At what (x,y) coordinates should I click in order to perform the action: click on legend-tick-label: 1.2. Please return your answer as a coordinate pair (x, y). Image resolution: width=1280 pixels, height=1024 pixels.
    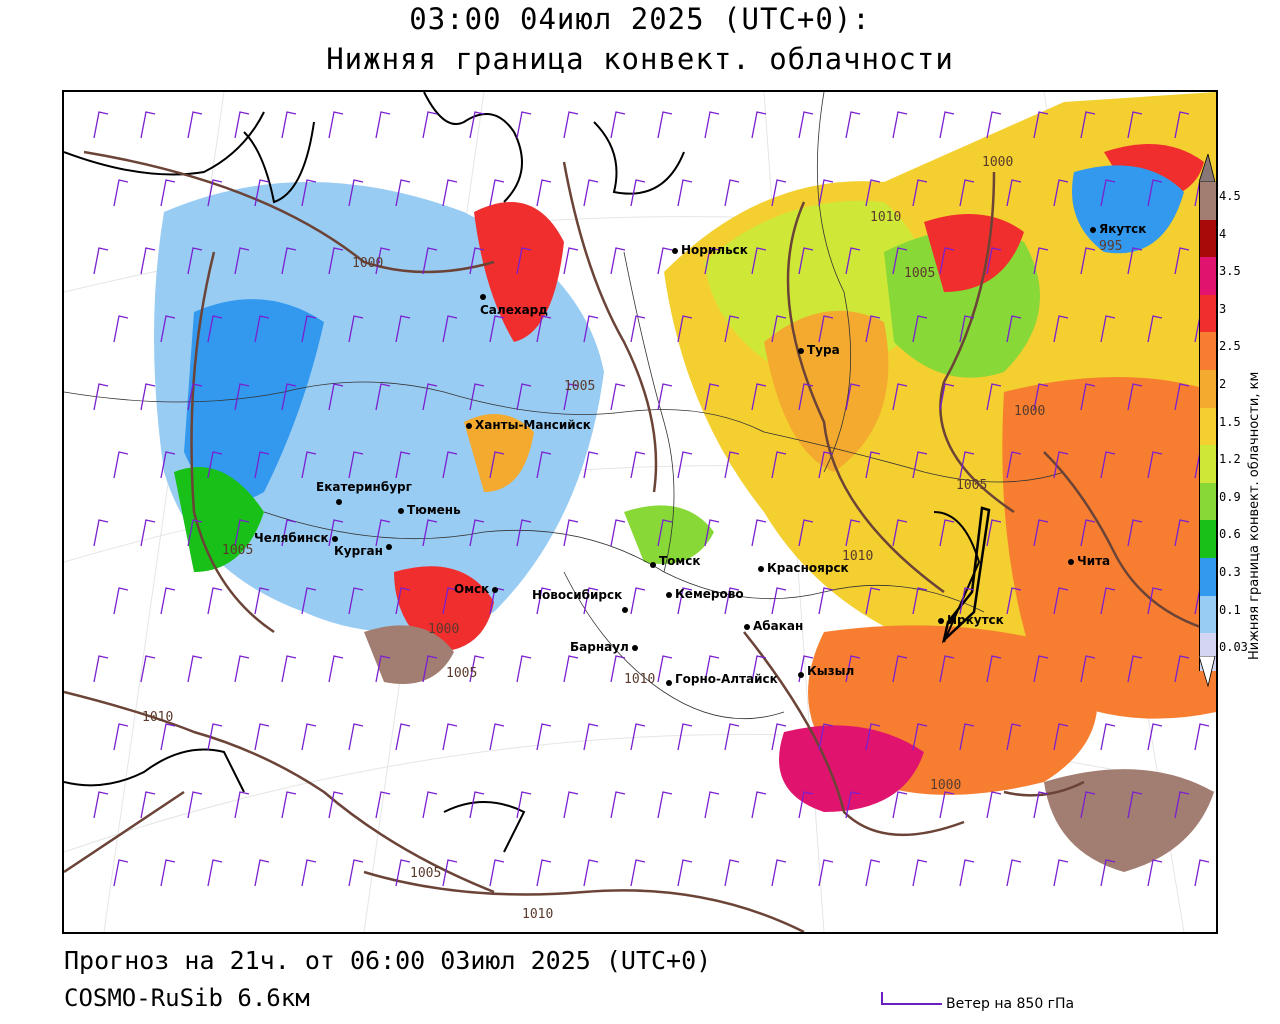
    Looking at the image, I should click on (1230, 459).